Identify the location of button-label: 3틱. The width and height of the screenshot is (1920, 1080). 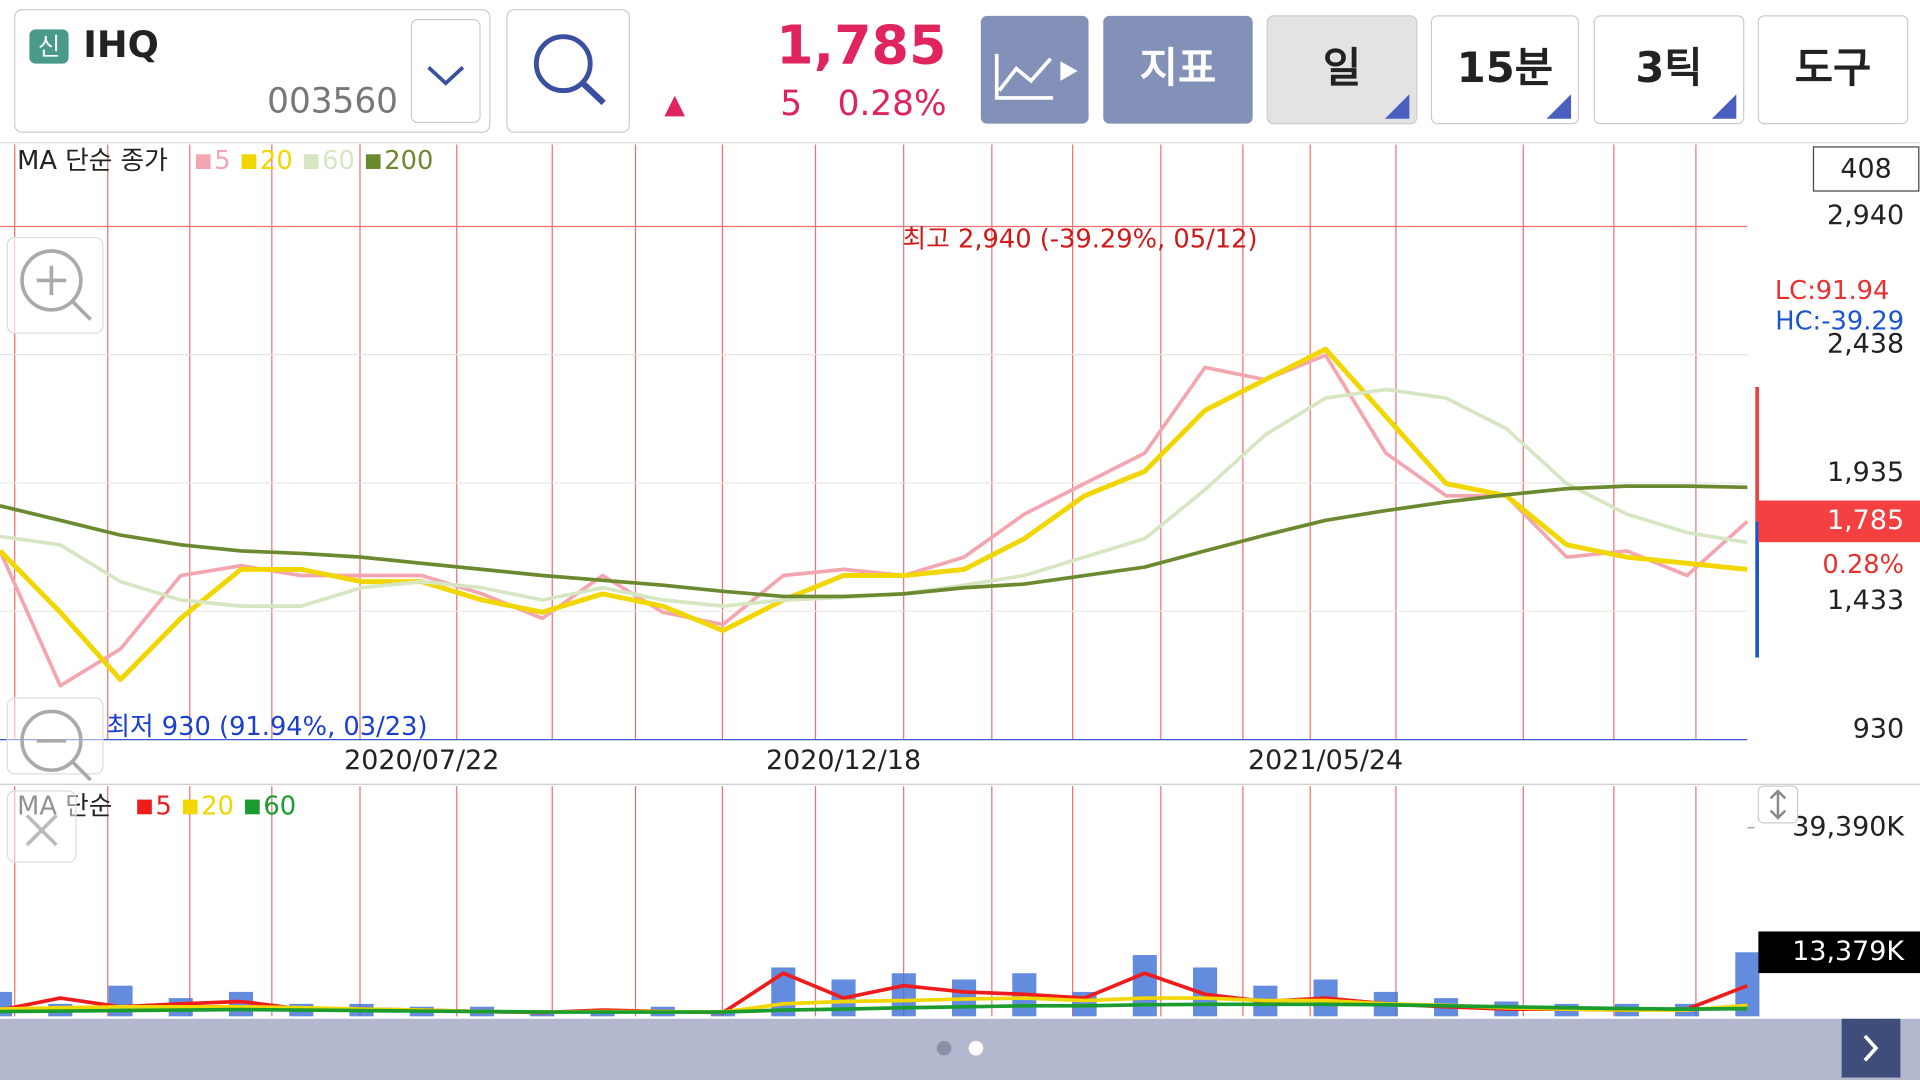
(1668, 67).